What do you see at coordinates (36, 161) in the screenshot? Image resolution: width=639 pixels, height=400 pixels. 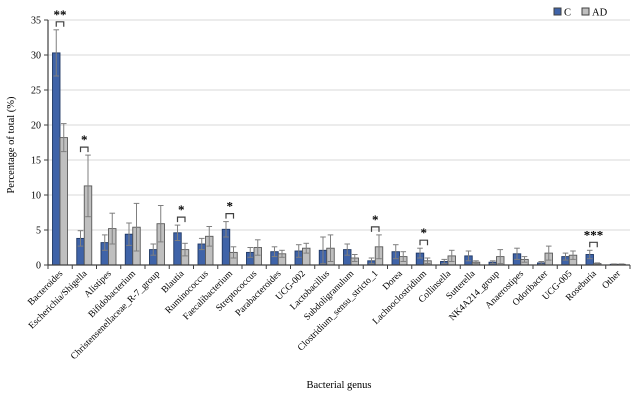 I see `y-tick-label: 15` at bounding box center [36, 161].